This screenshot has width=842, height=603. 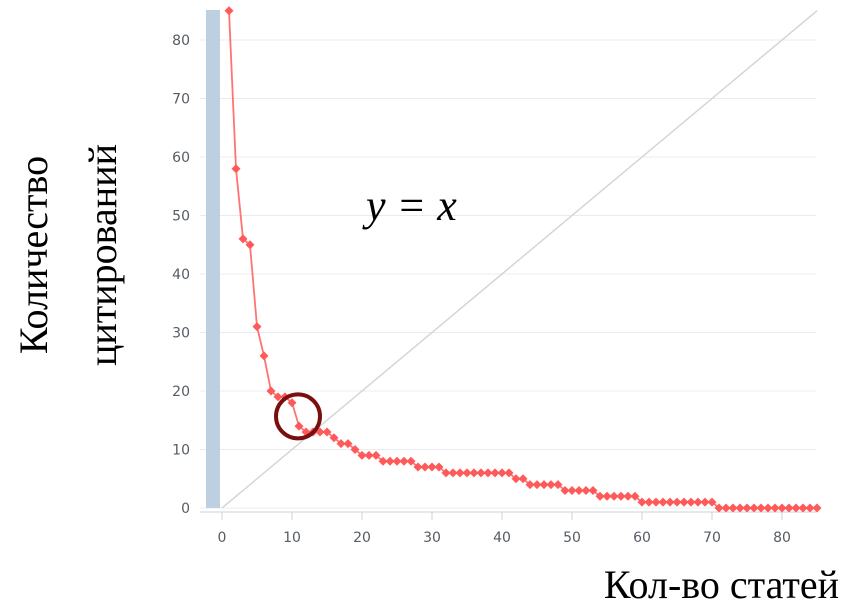 I want to click on y-tick-label: 10, so click(x=181, y=451).